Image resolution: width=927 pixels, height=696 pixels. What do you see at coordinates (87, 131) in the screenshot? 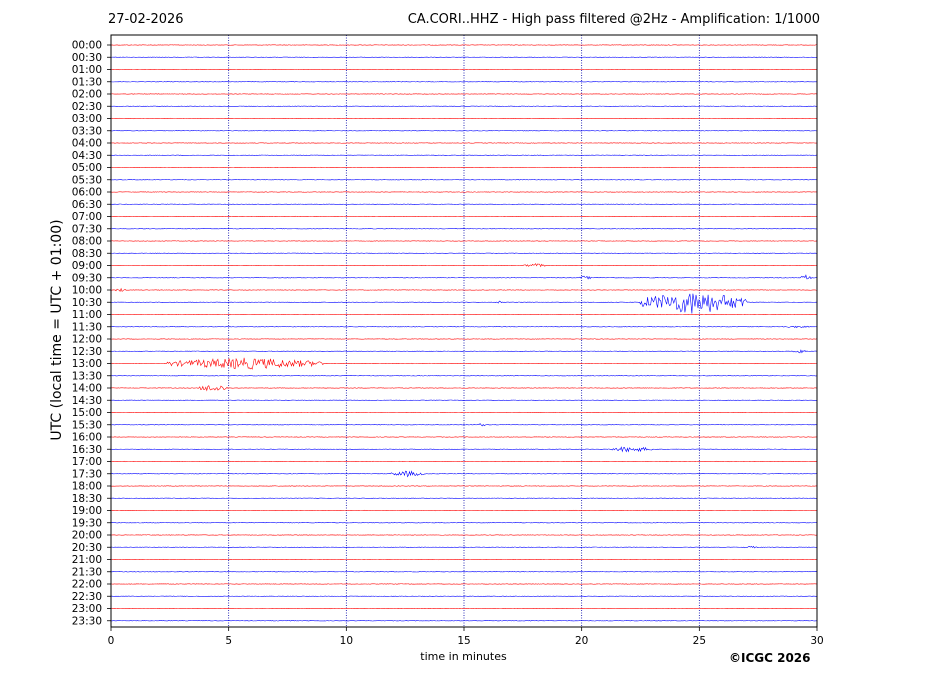
I see `y-tick-label: 03:30` at bounding box center [87, 131].